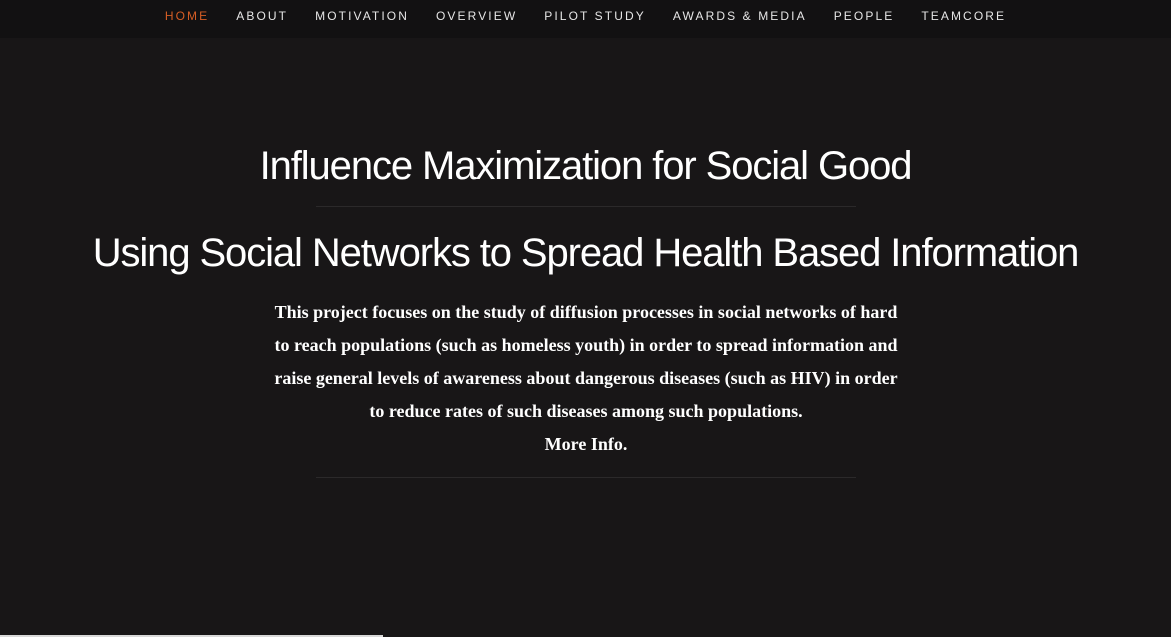 This screenshot has width=1171, height=637. I want to click on nav-item-people: PEOPLE, so click(864, 15).